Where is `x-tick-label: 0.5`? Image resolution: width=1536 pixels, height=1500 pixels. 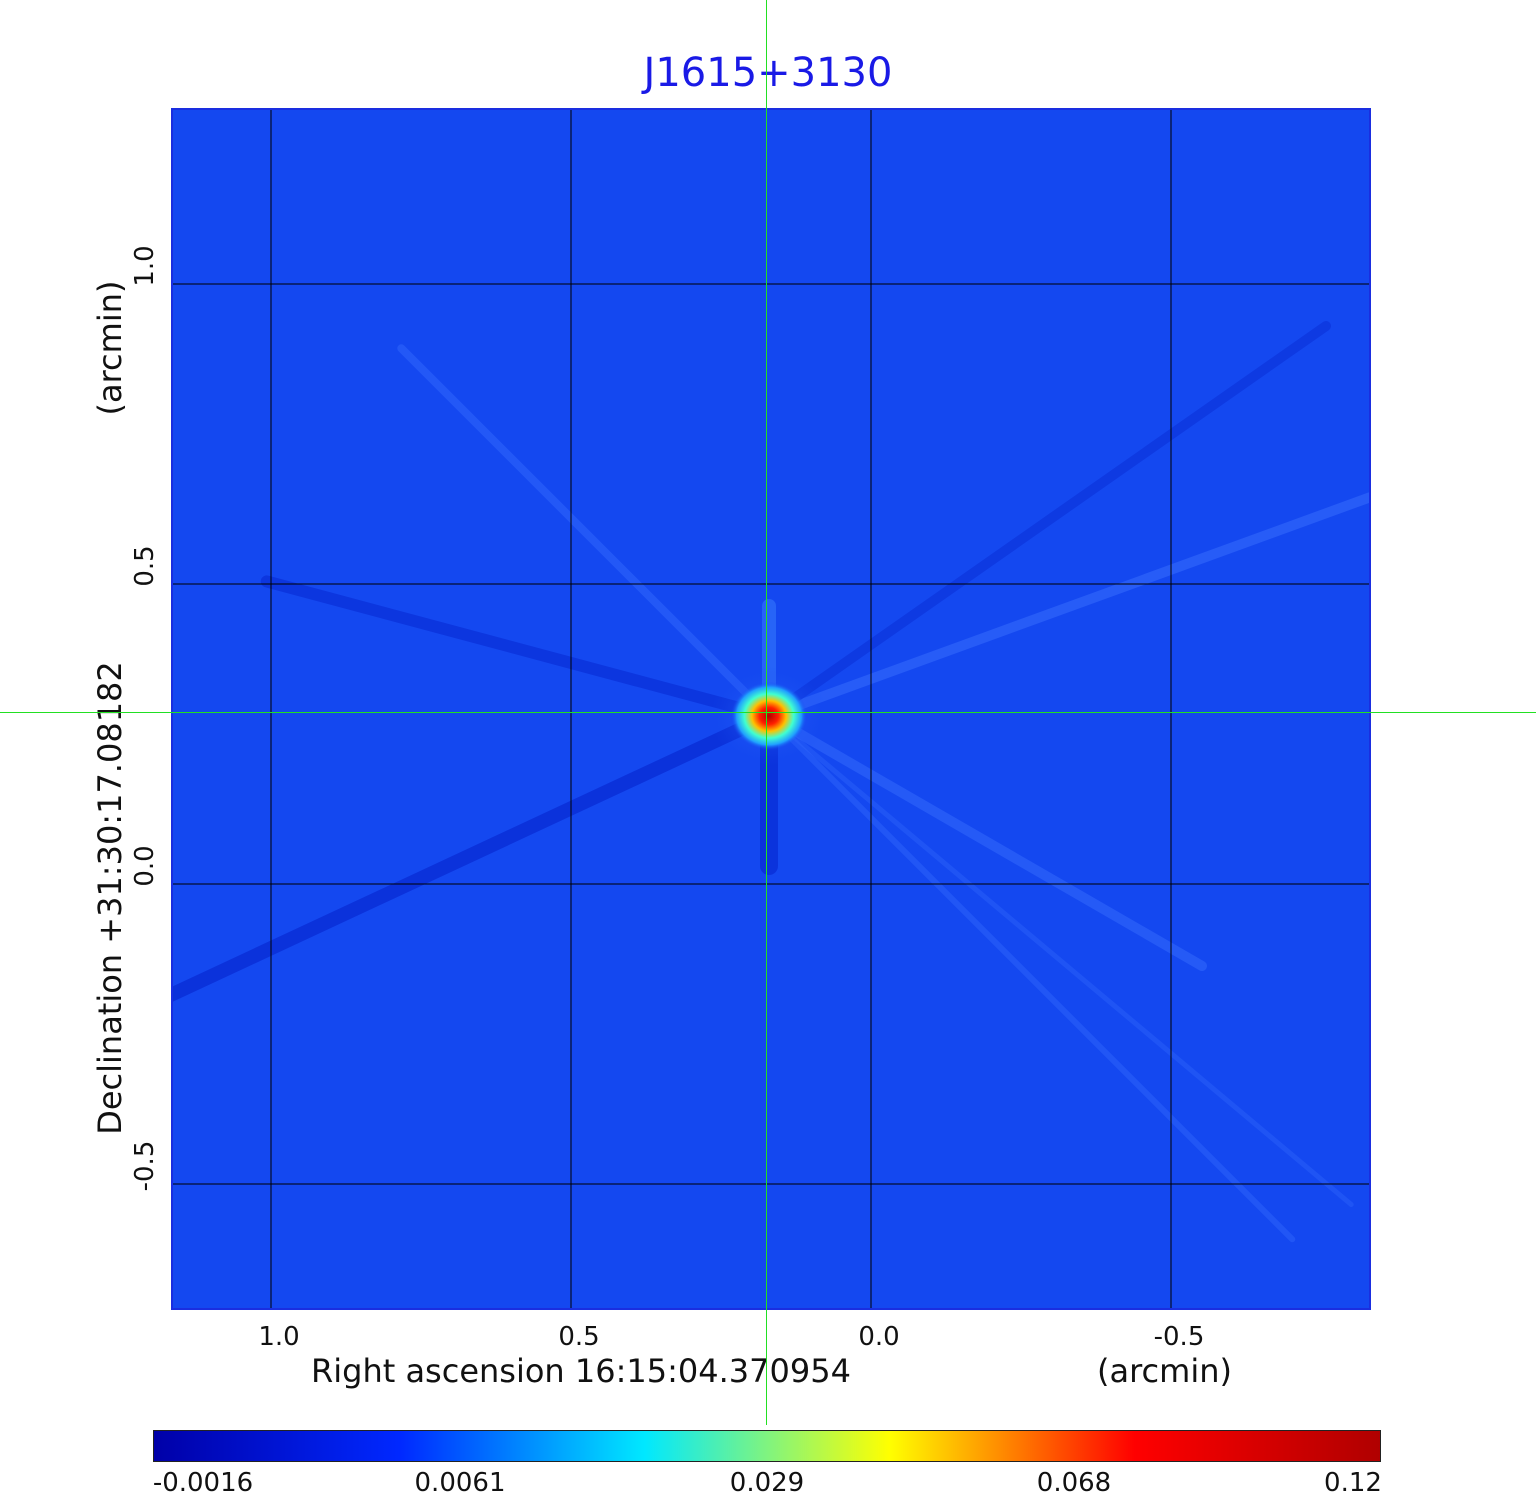
x-tick-label: 0.5 is located at coordinates (579, 1337).